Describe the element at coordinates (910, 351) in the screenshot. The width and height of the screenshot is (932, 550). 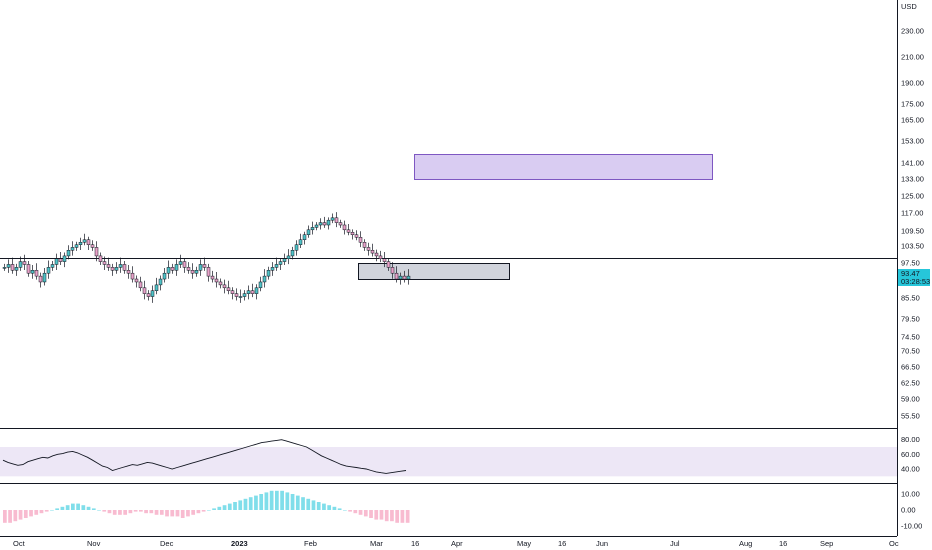
I see `price-tick-label: 70.50` at that location.